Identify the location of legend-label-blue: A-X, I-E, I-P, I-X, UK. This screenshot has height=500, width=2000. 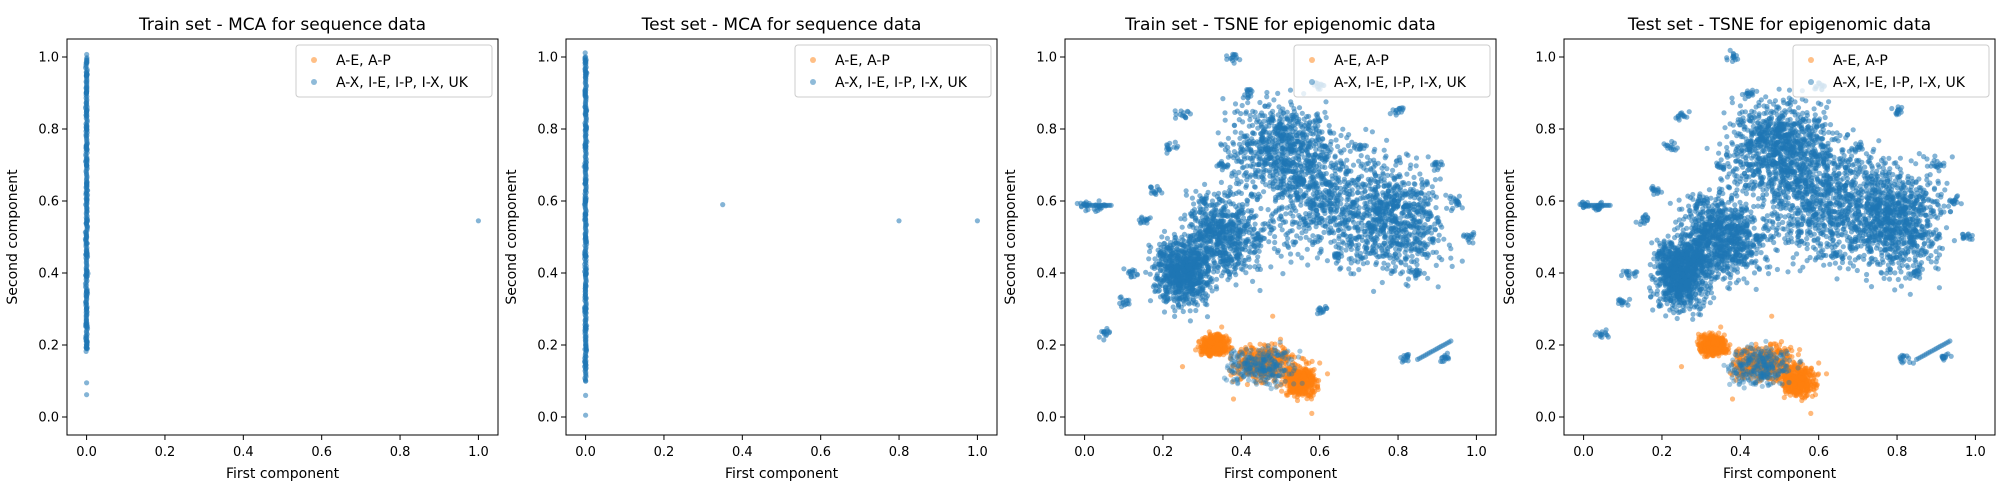
(901, 83).